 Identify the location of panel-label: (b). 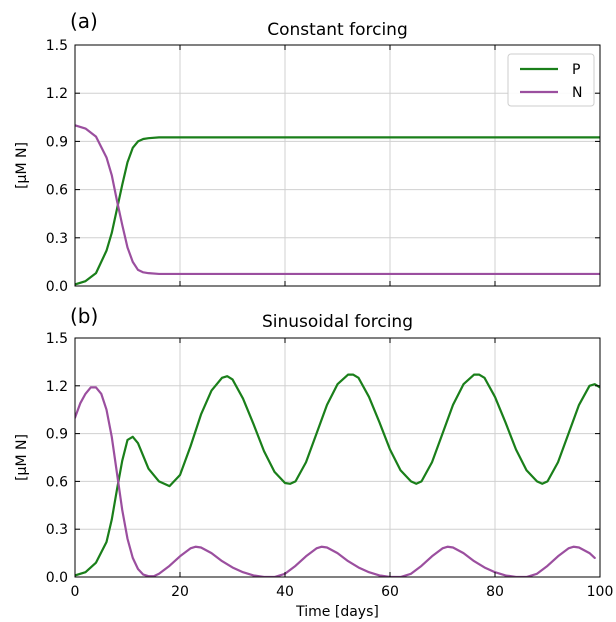
(84, 316).